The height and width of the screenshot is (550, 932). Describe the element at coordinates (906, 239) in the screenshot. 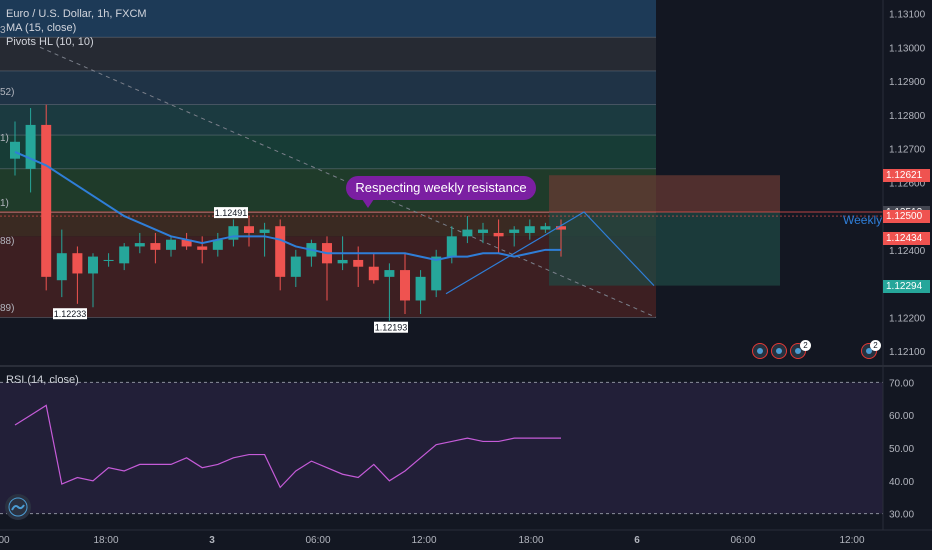

I see `price-tag: 1.12434` at that location.